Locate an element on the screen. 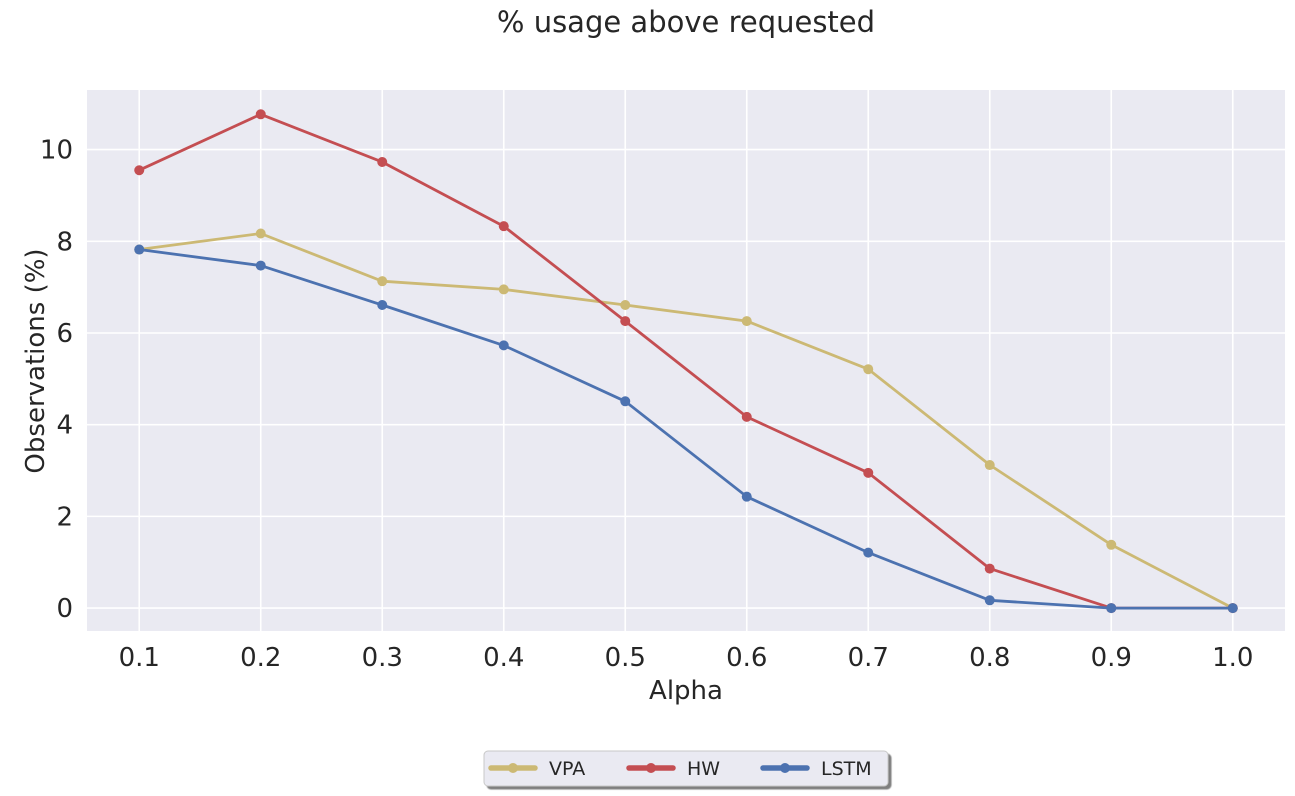 Image resolution: width=1295 pixels, height=796 pixels. x-tick-label: 0.4 is located at coordinates (503, 658).